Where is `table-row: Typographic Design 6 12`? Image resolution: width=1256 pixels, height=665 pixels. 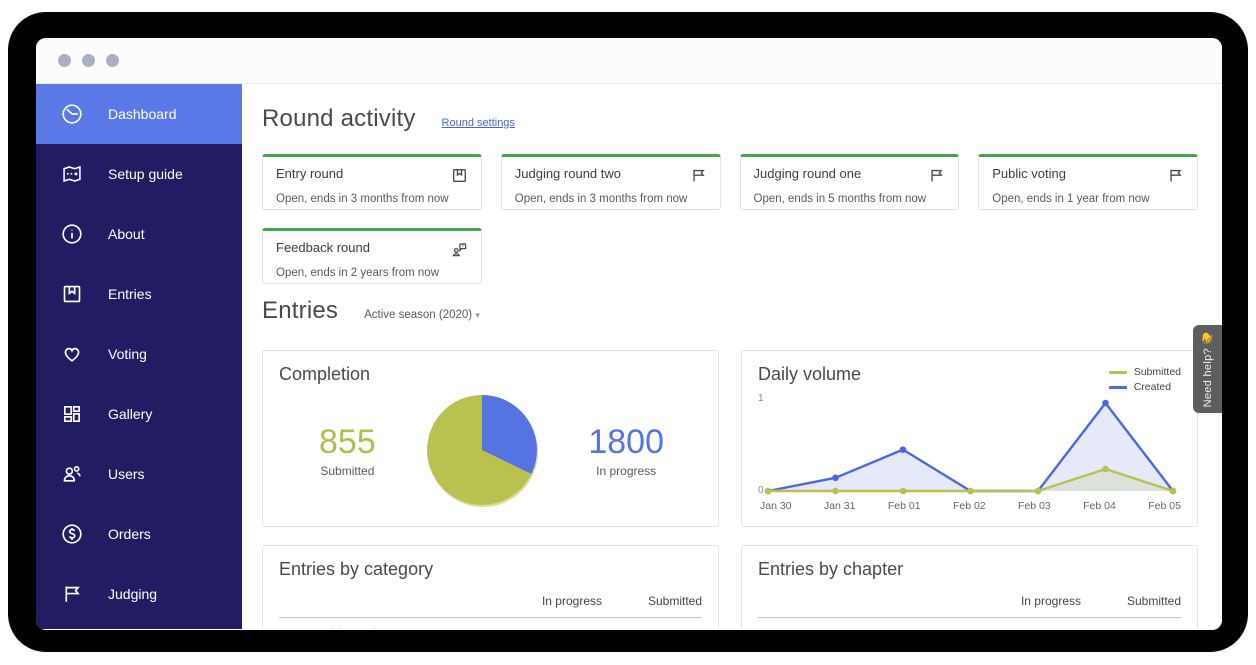
table-row: Typographic Design 6 12 is located at coordinates (490, 623).